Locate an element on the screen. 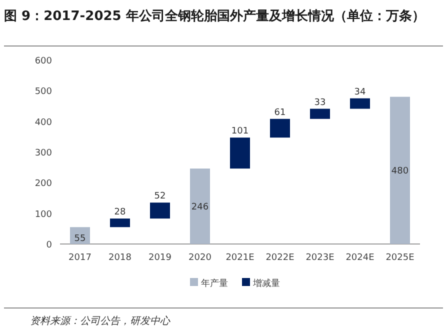  x-tick-label: 2022E is located at coordinates (280, 258).